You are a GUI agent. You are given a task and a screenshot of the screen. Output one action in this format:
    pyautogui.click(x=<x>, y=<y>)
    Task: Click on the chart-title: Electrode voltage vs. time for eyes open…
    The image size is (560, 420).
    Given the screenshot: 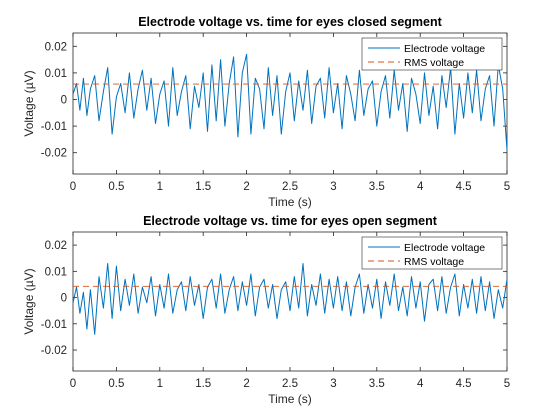 What is the action you would take?
    pyautogui.click(x=290, y=221)
    